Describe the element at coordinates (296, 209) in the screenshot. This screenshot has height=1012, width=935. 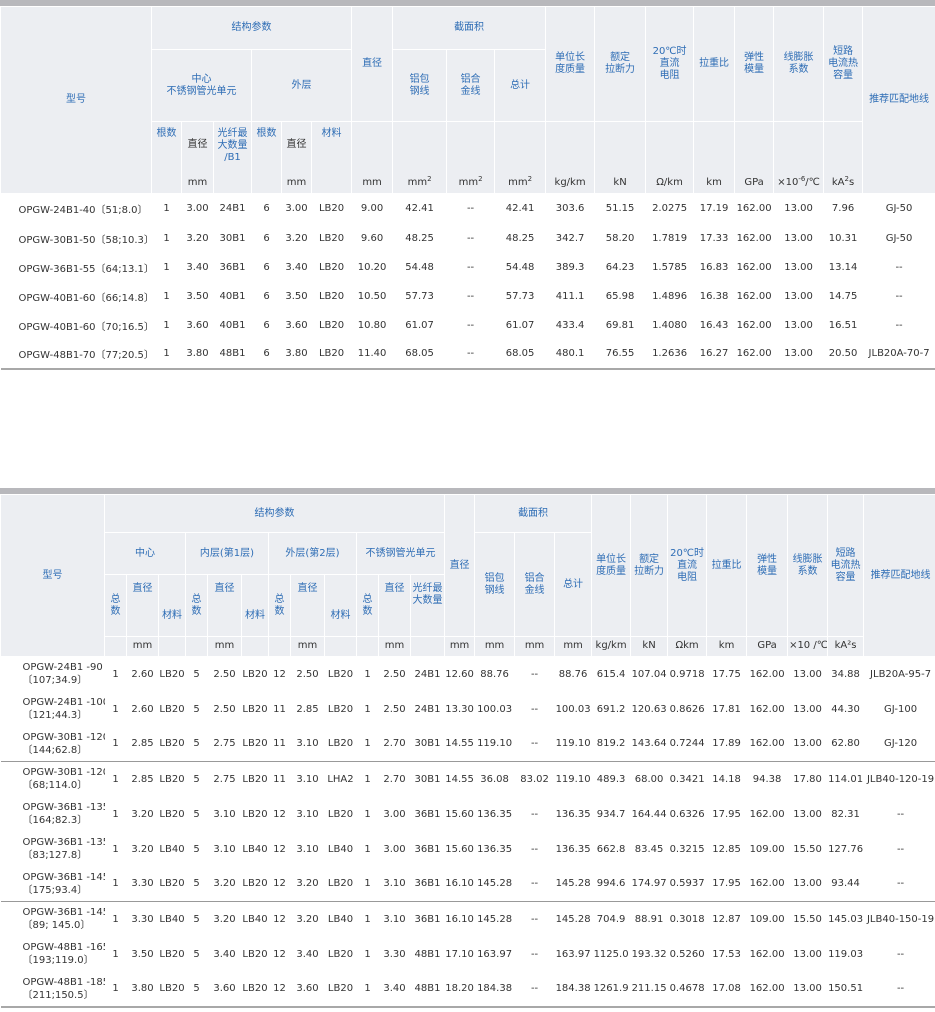
I see `cell-o-d: 3.00` at that location.